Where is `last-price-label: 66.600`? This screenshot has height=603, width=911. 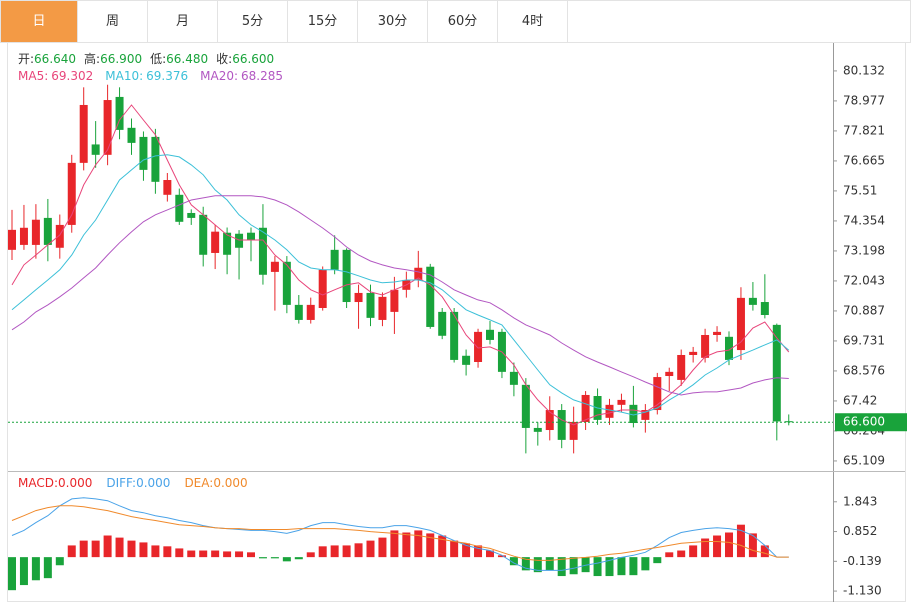
last-price-label: 66.600 is located at coordinates (864, 422).